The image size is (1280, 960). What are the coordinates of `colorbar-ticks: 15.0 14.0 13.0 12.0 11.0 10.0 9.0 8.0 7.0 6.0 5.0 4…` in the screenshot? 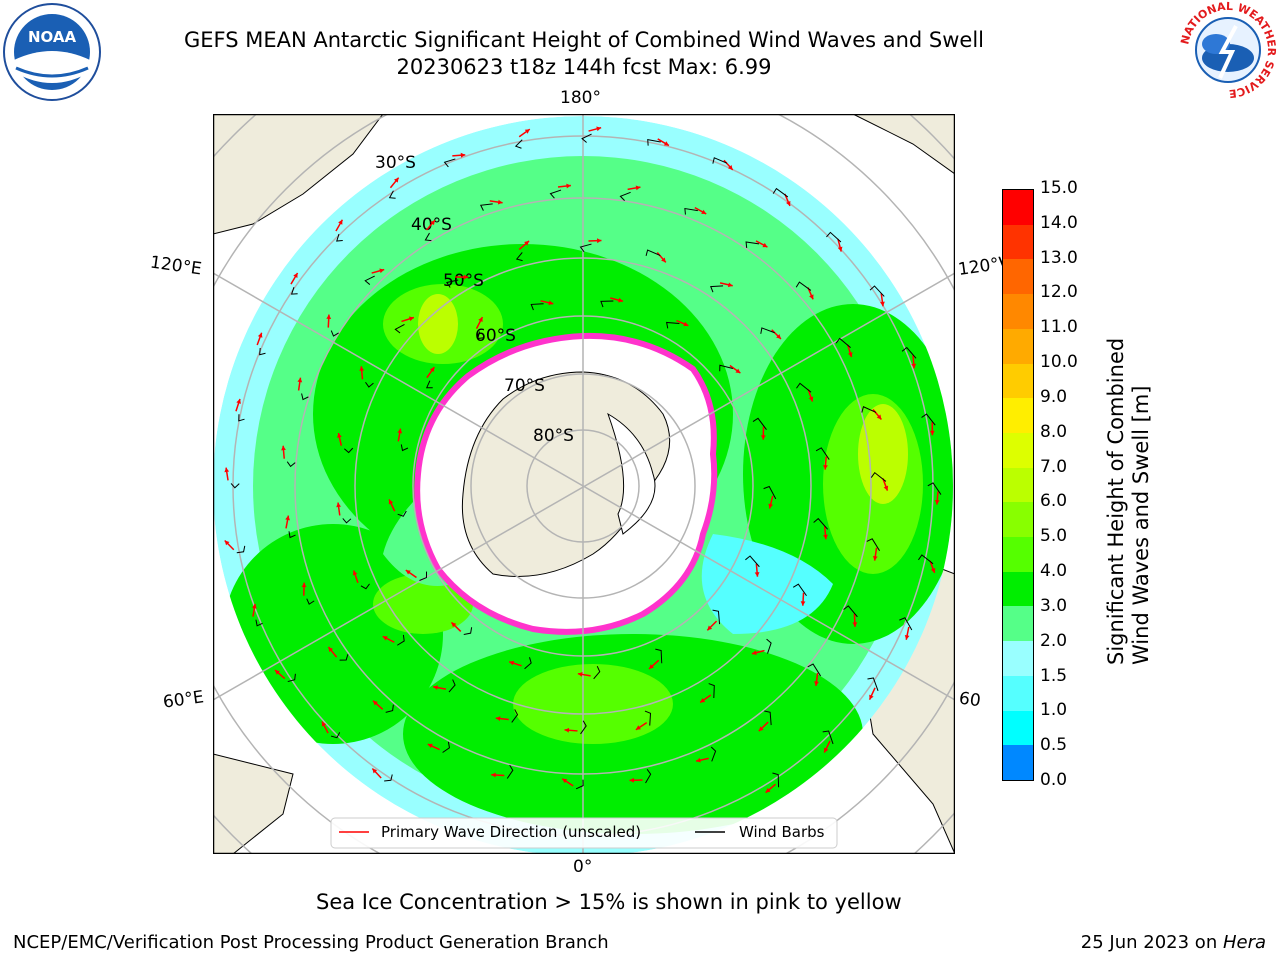 It's located at (1070, 484).